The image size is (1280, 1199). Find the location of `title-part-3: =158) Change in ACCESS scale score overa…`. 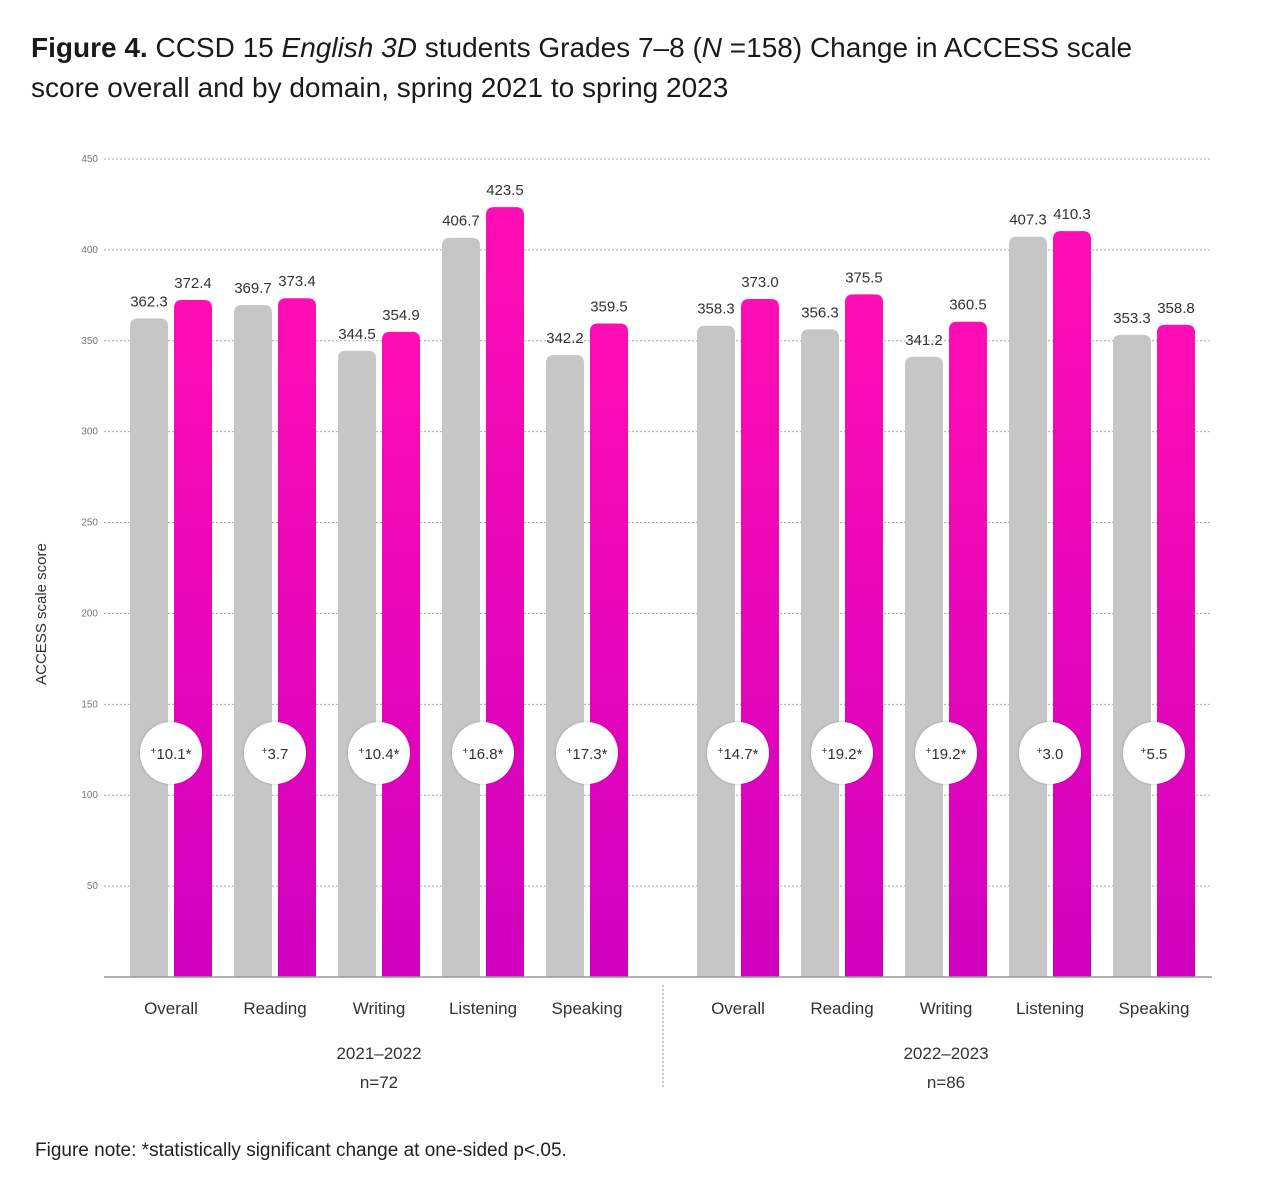

title-part-3: =158) Change in ACCESS scale score overa… is located at coordinates (582, 67).